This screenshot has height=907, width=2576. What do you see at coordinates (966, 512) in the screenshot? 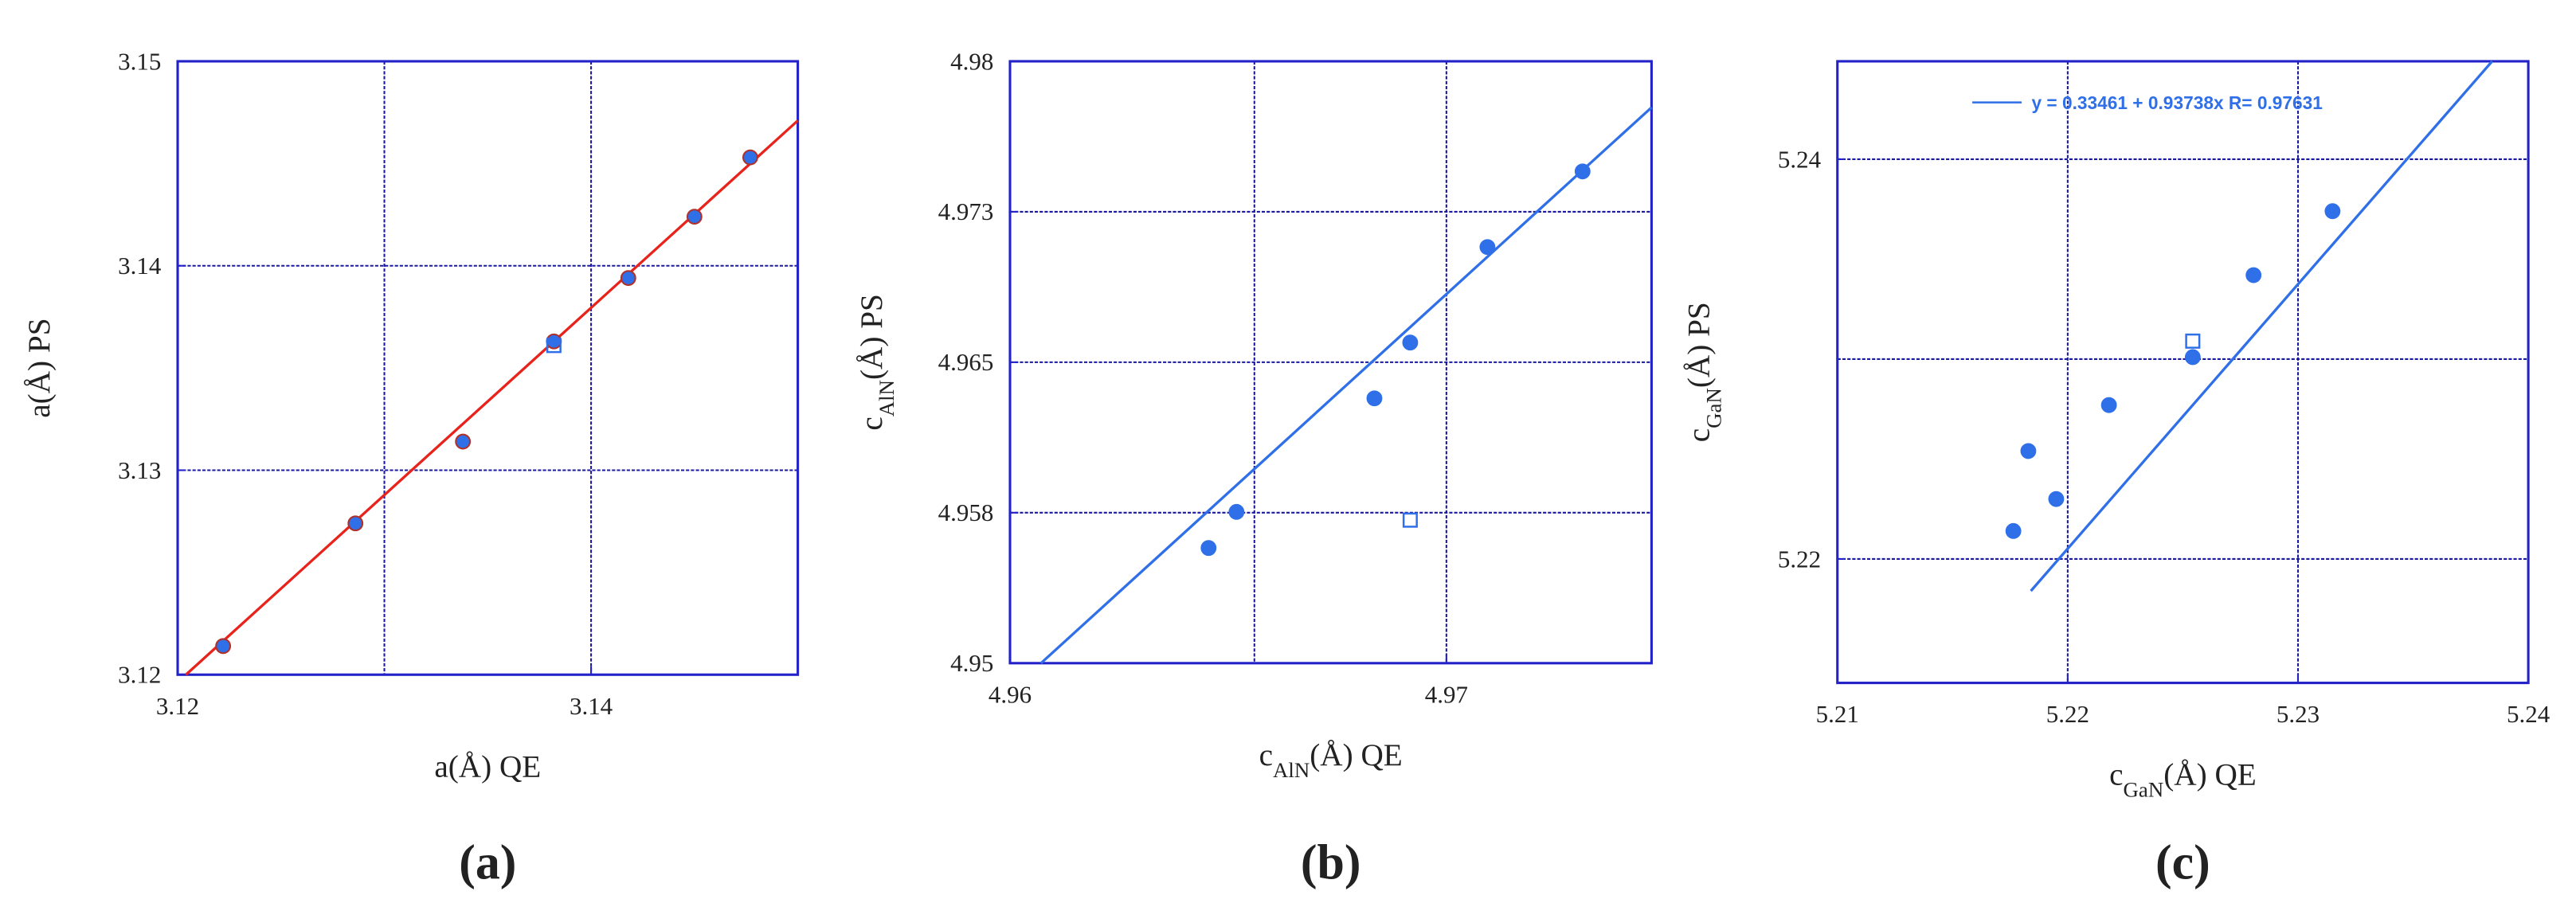
I see `y-tick-label: 4.958` at bounding box center [966, 512].